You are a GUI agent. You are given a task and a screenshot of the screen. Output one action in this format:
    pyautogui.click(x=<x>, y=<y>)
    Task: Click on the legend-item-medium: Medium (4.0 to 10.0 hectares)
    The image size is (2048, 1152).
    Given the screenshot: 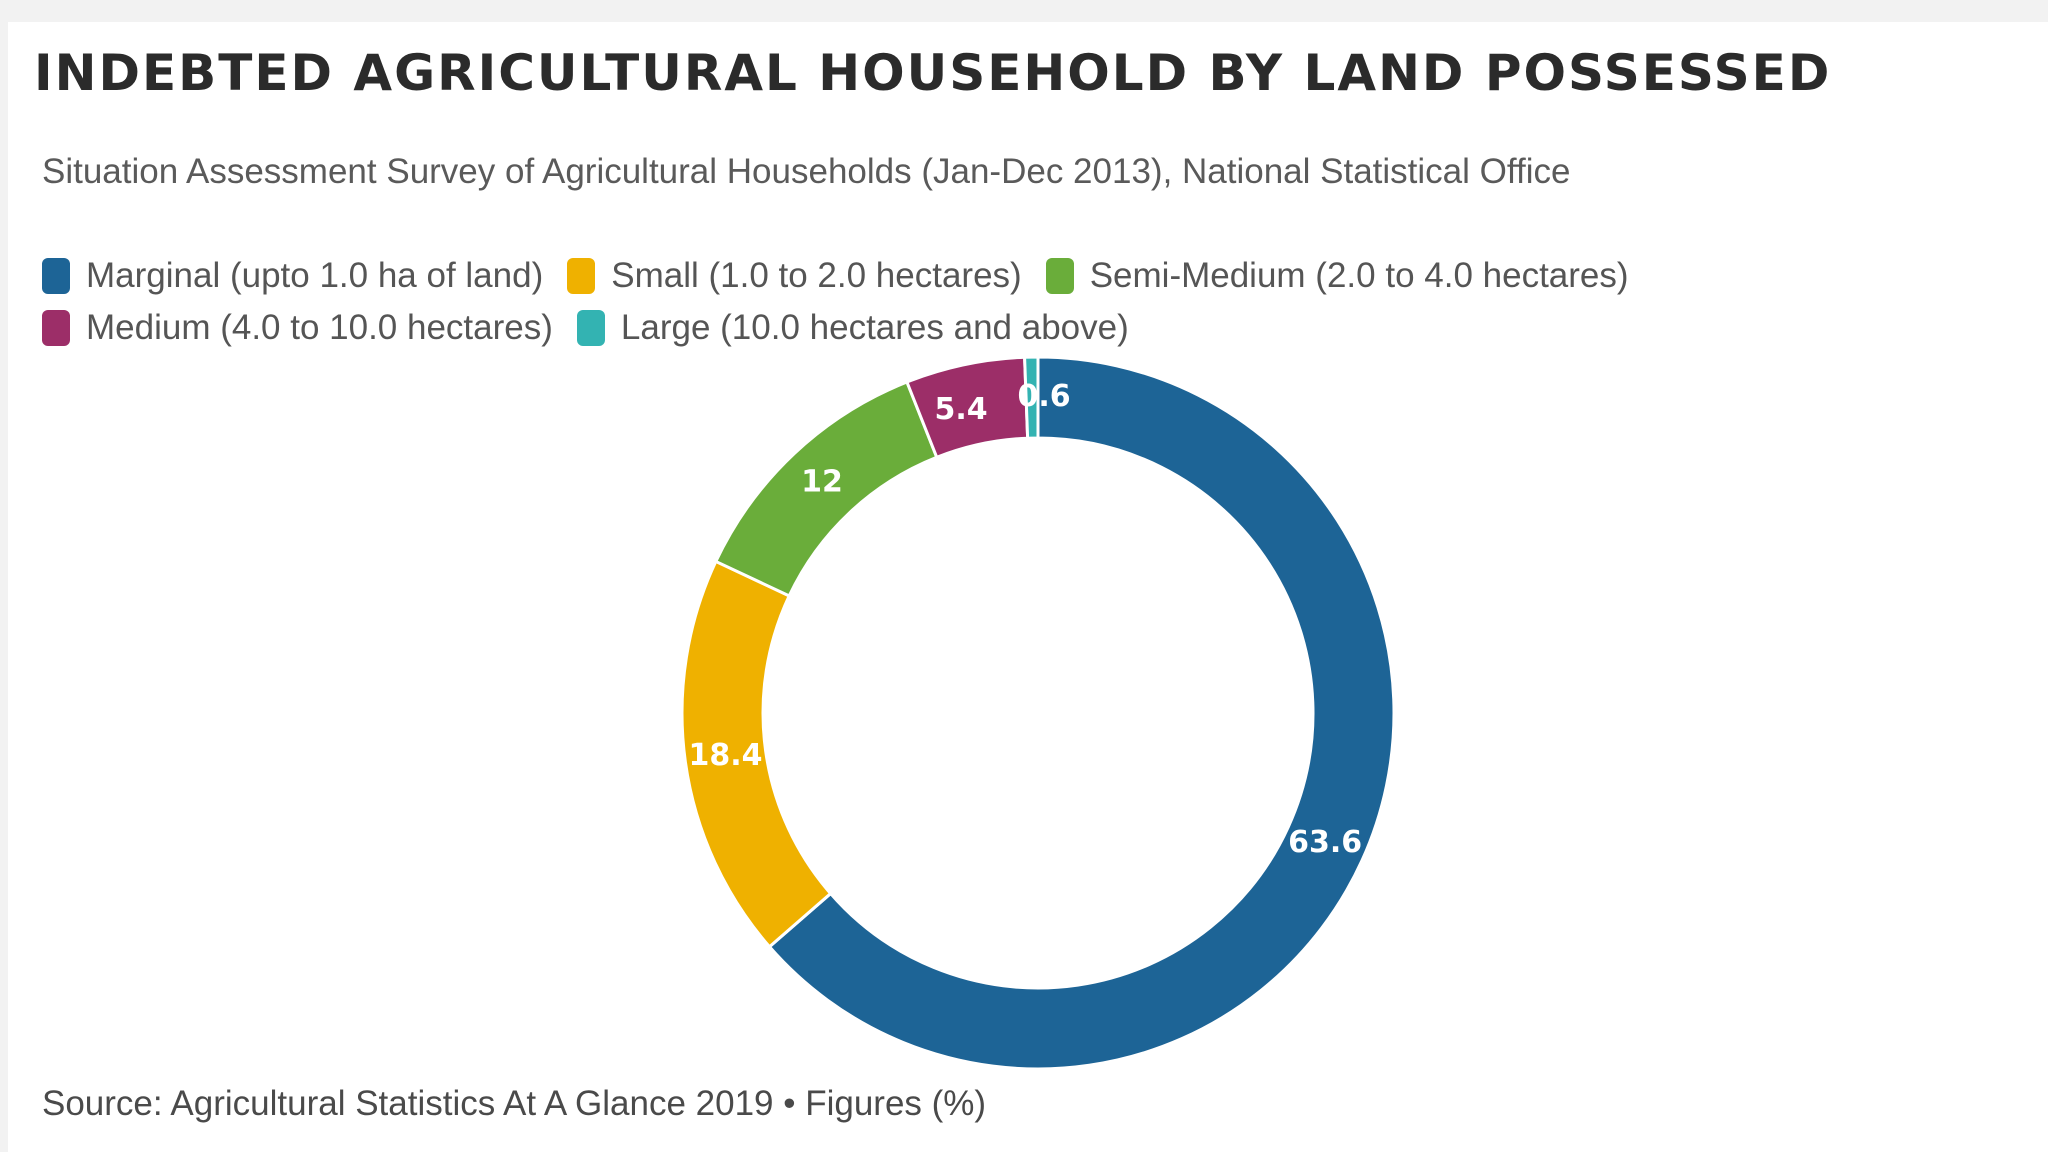 What is the action you would take?
    pyautogui.click(x=297, y=328)
    